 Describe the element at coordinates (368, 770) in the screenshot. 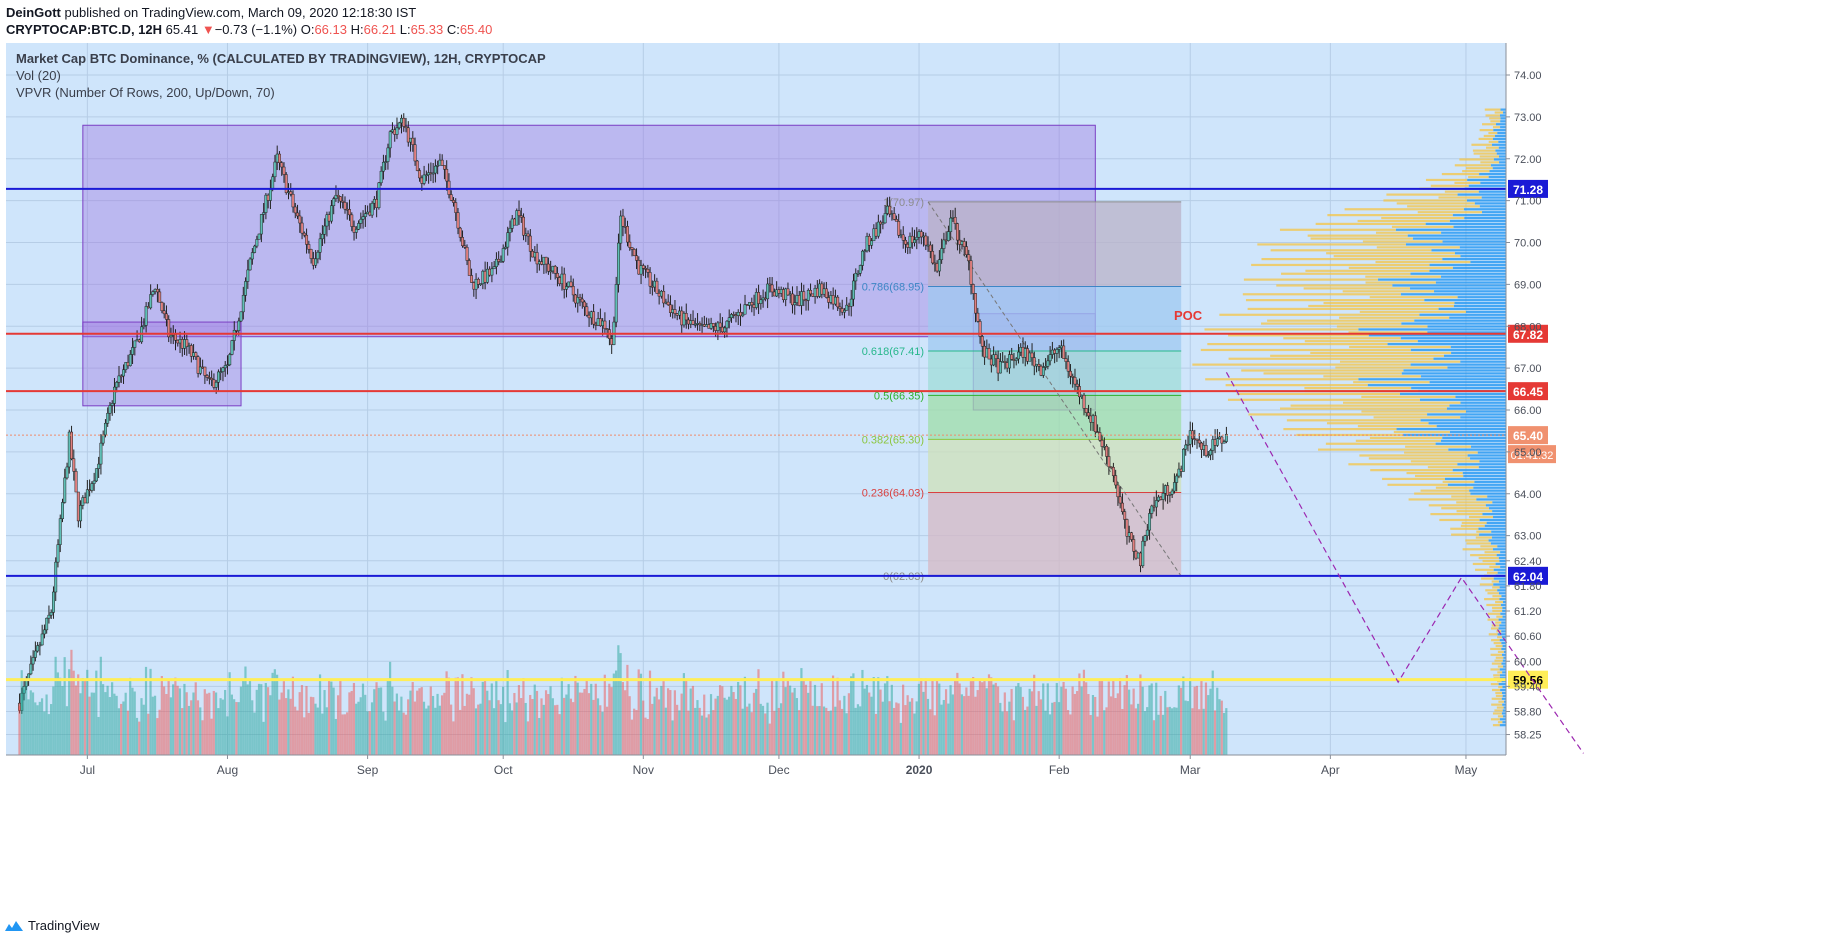

I see `time-tick-label: Sep` at that location.